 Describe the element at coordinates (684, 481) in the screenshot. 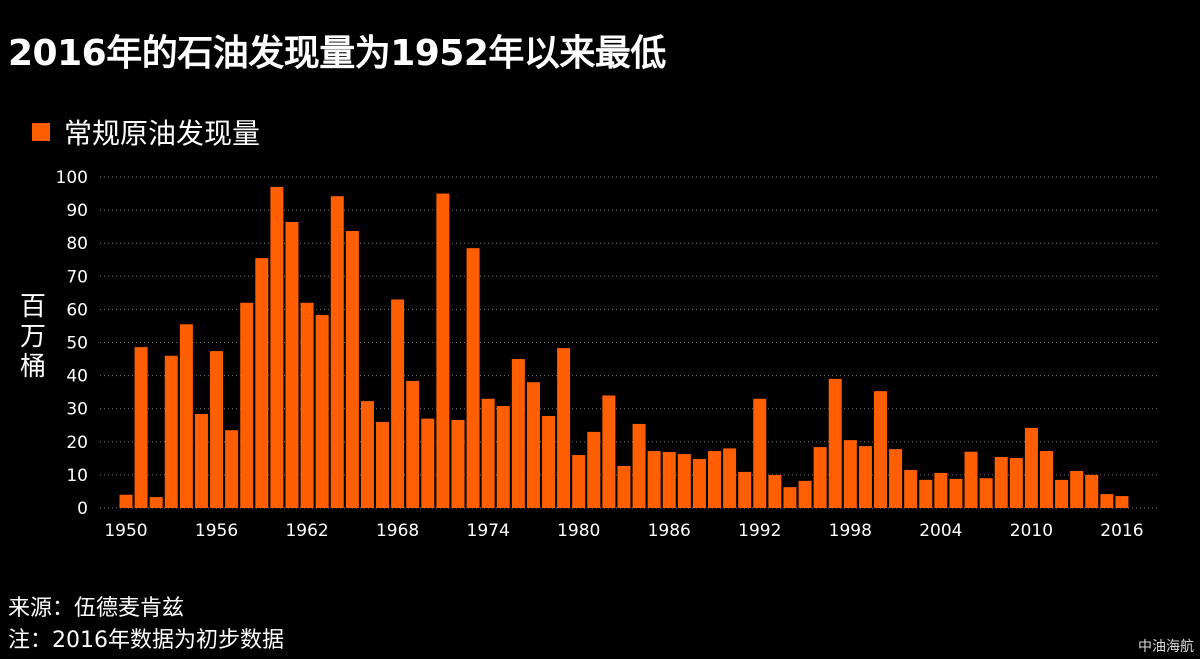

I see `bar-1987` at that location.